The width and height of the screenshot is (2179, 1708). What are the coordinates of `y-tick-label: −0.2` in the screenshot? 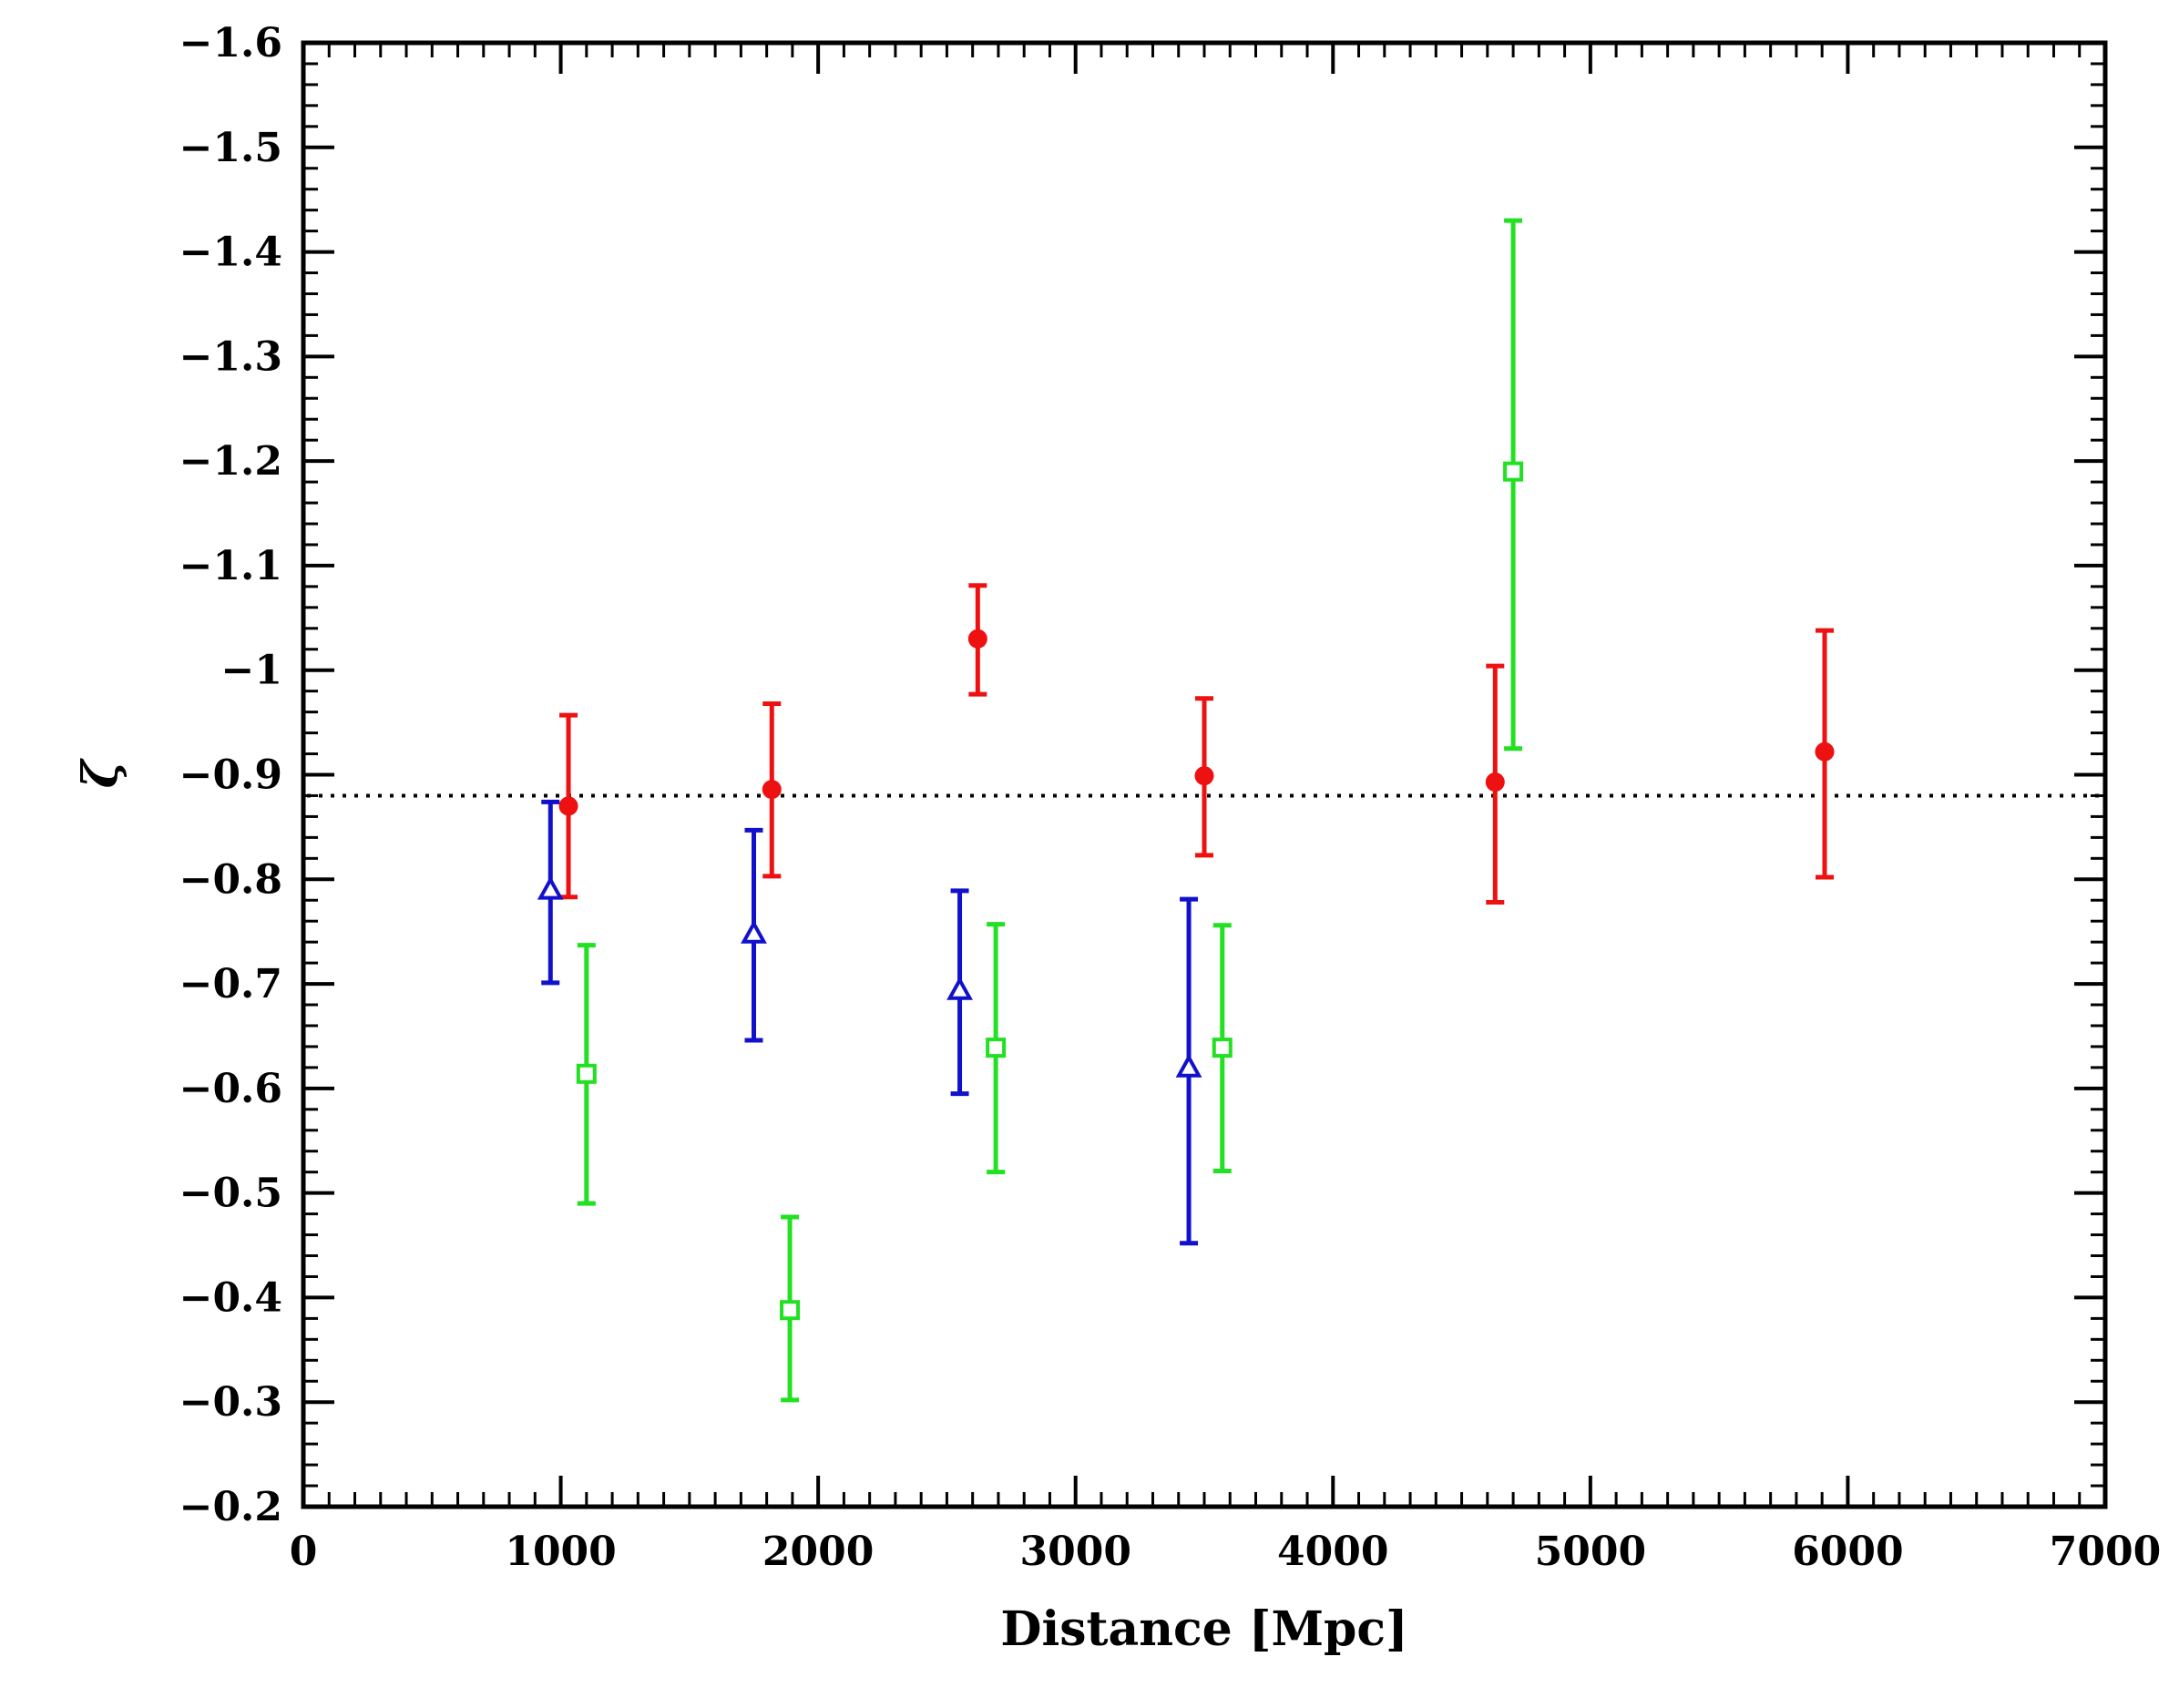 It's located at (230, 1507).